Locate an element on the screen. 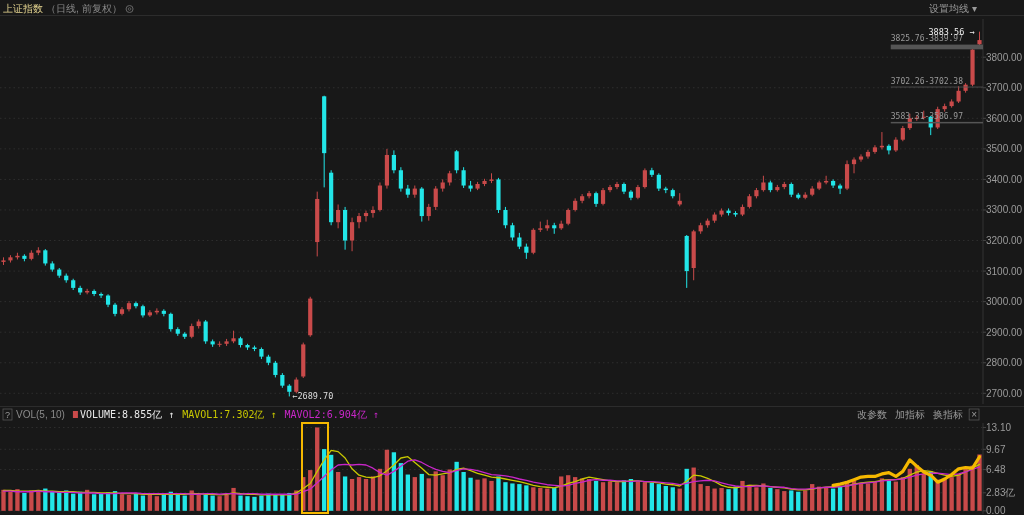  chart-title: VOL(5, 10) is located at coordinates (40, 414).